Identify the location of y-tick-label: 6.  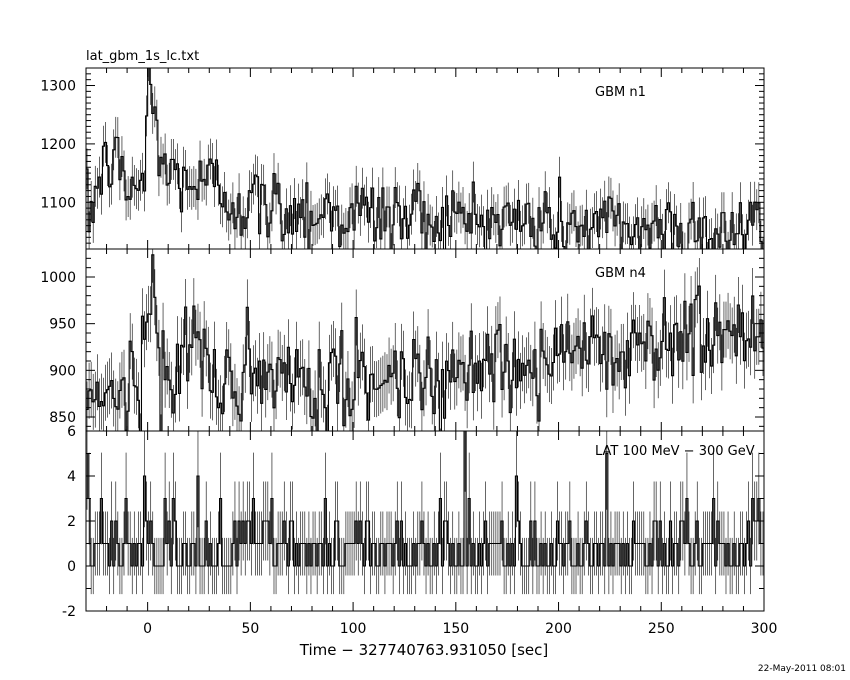
(71, 432).